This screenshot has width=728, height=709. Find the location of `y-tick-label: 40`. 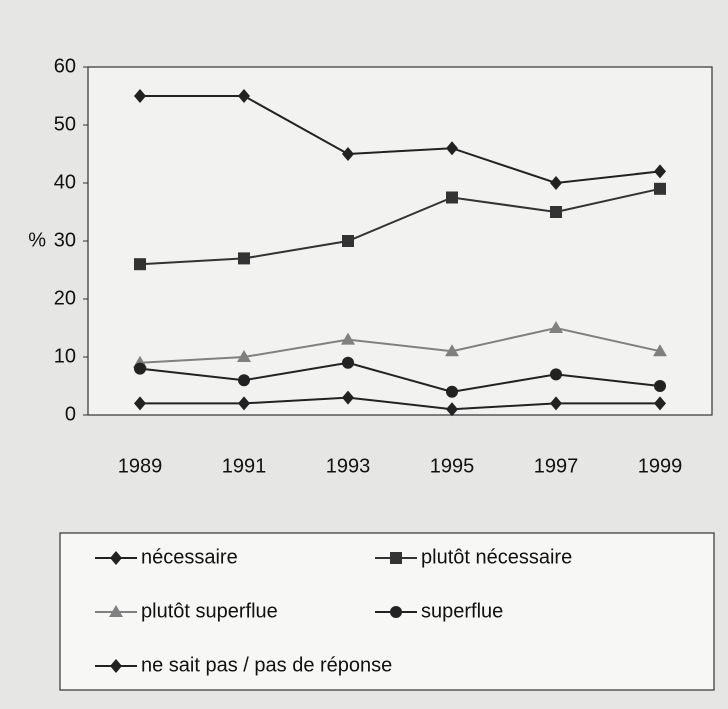

y-tick-label: 40 is located at coordinates (65, 182).